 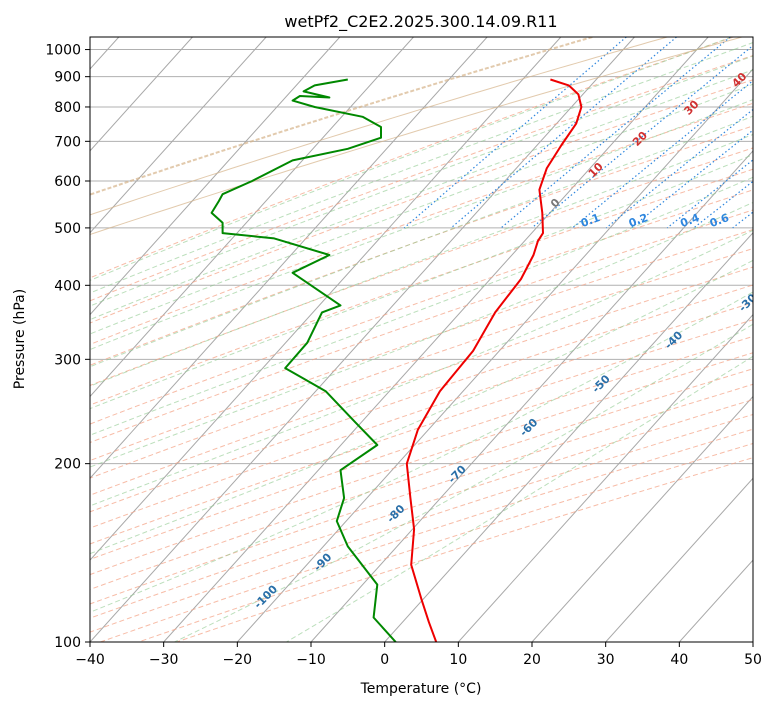 I want to click on x-tick-label: −10, so click(x=311, y=660).